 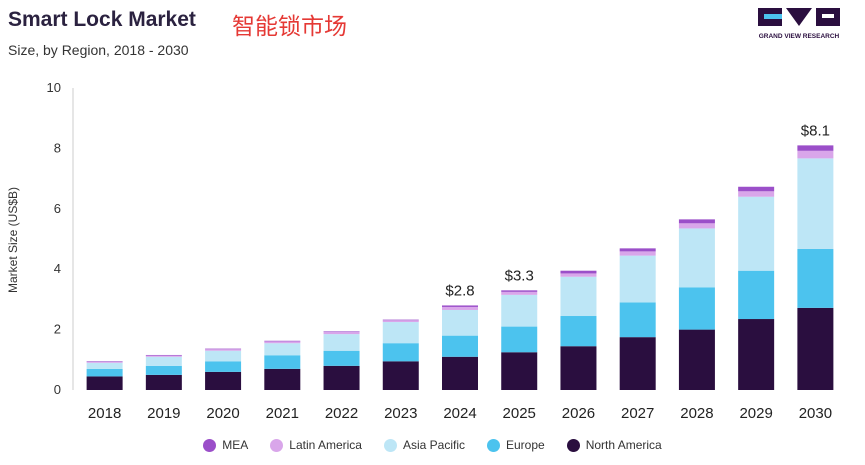 I want to click on bar-stack-2021, so click(x=282, y=365).